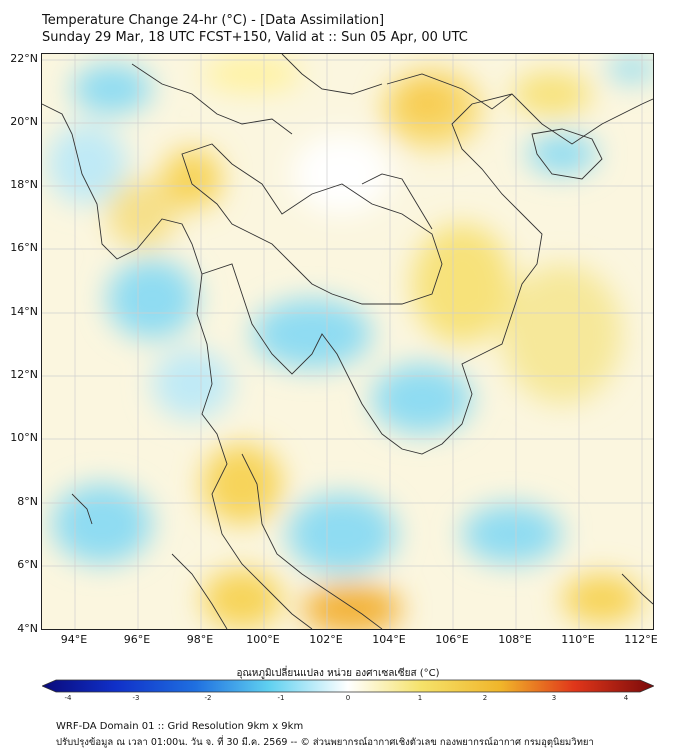  Describe the element at coordinates (326, 639) in the screenshot. I see `lon-label-102e: 102°E` at that location.